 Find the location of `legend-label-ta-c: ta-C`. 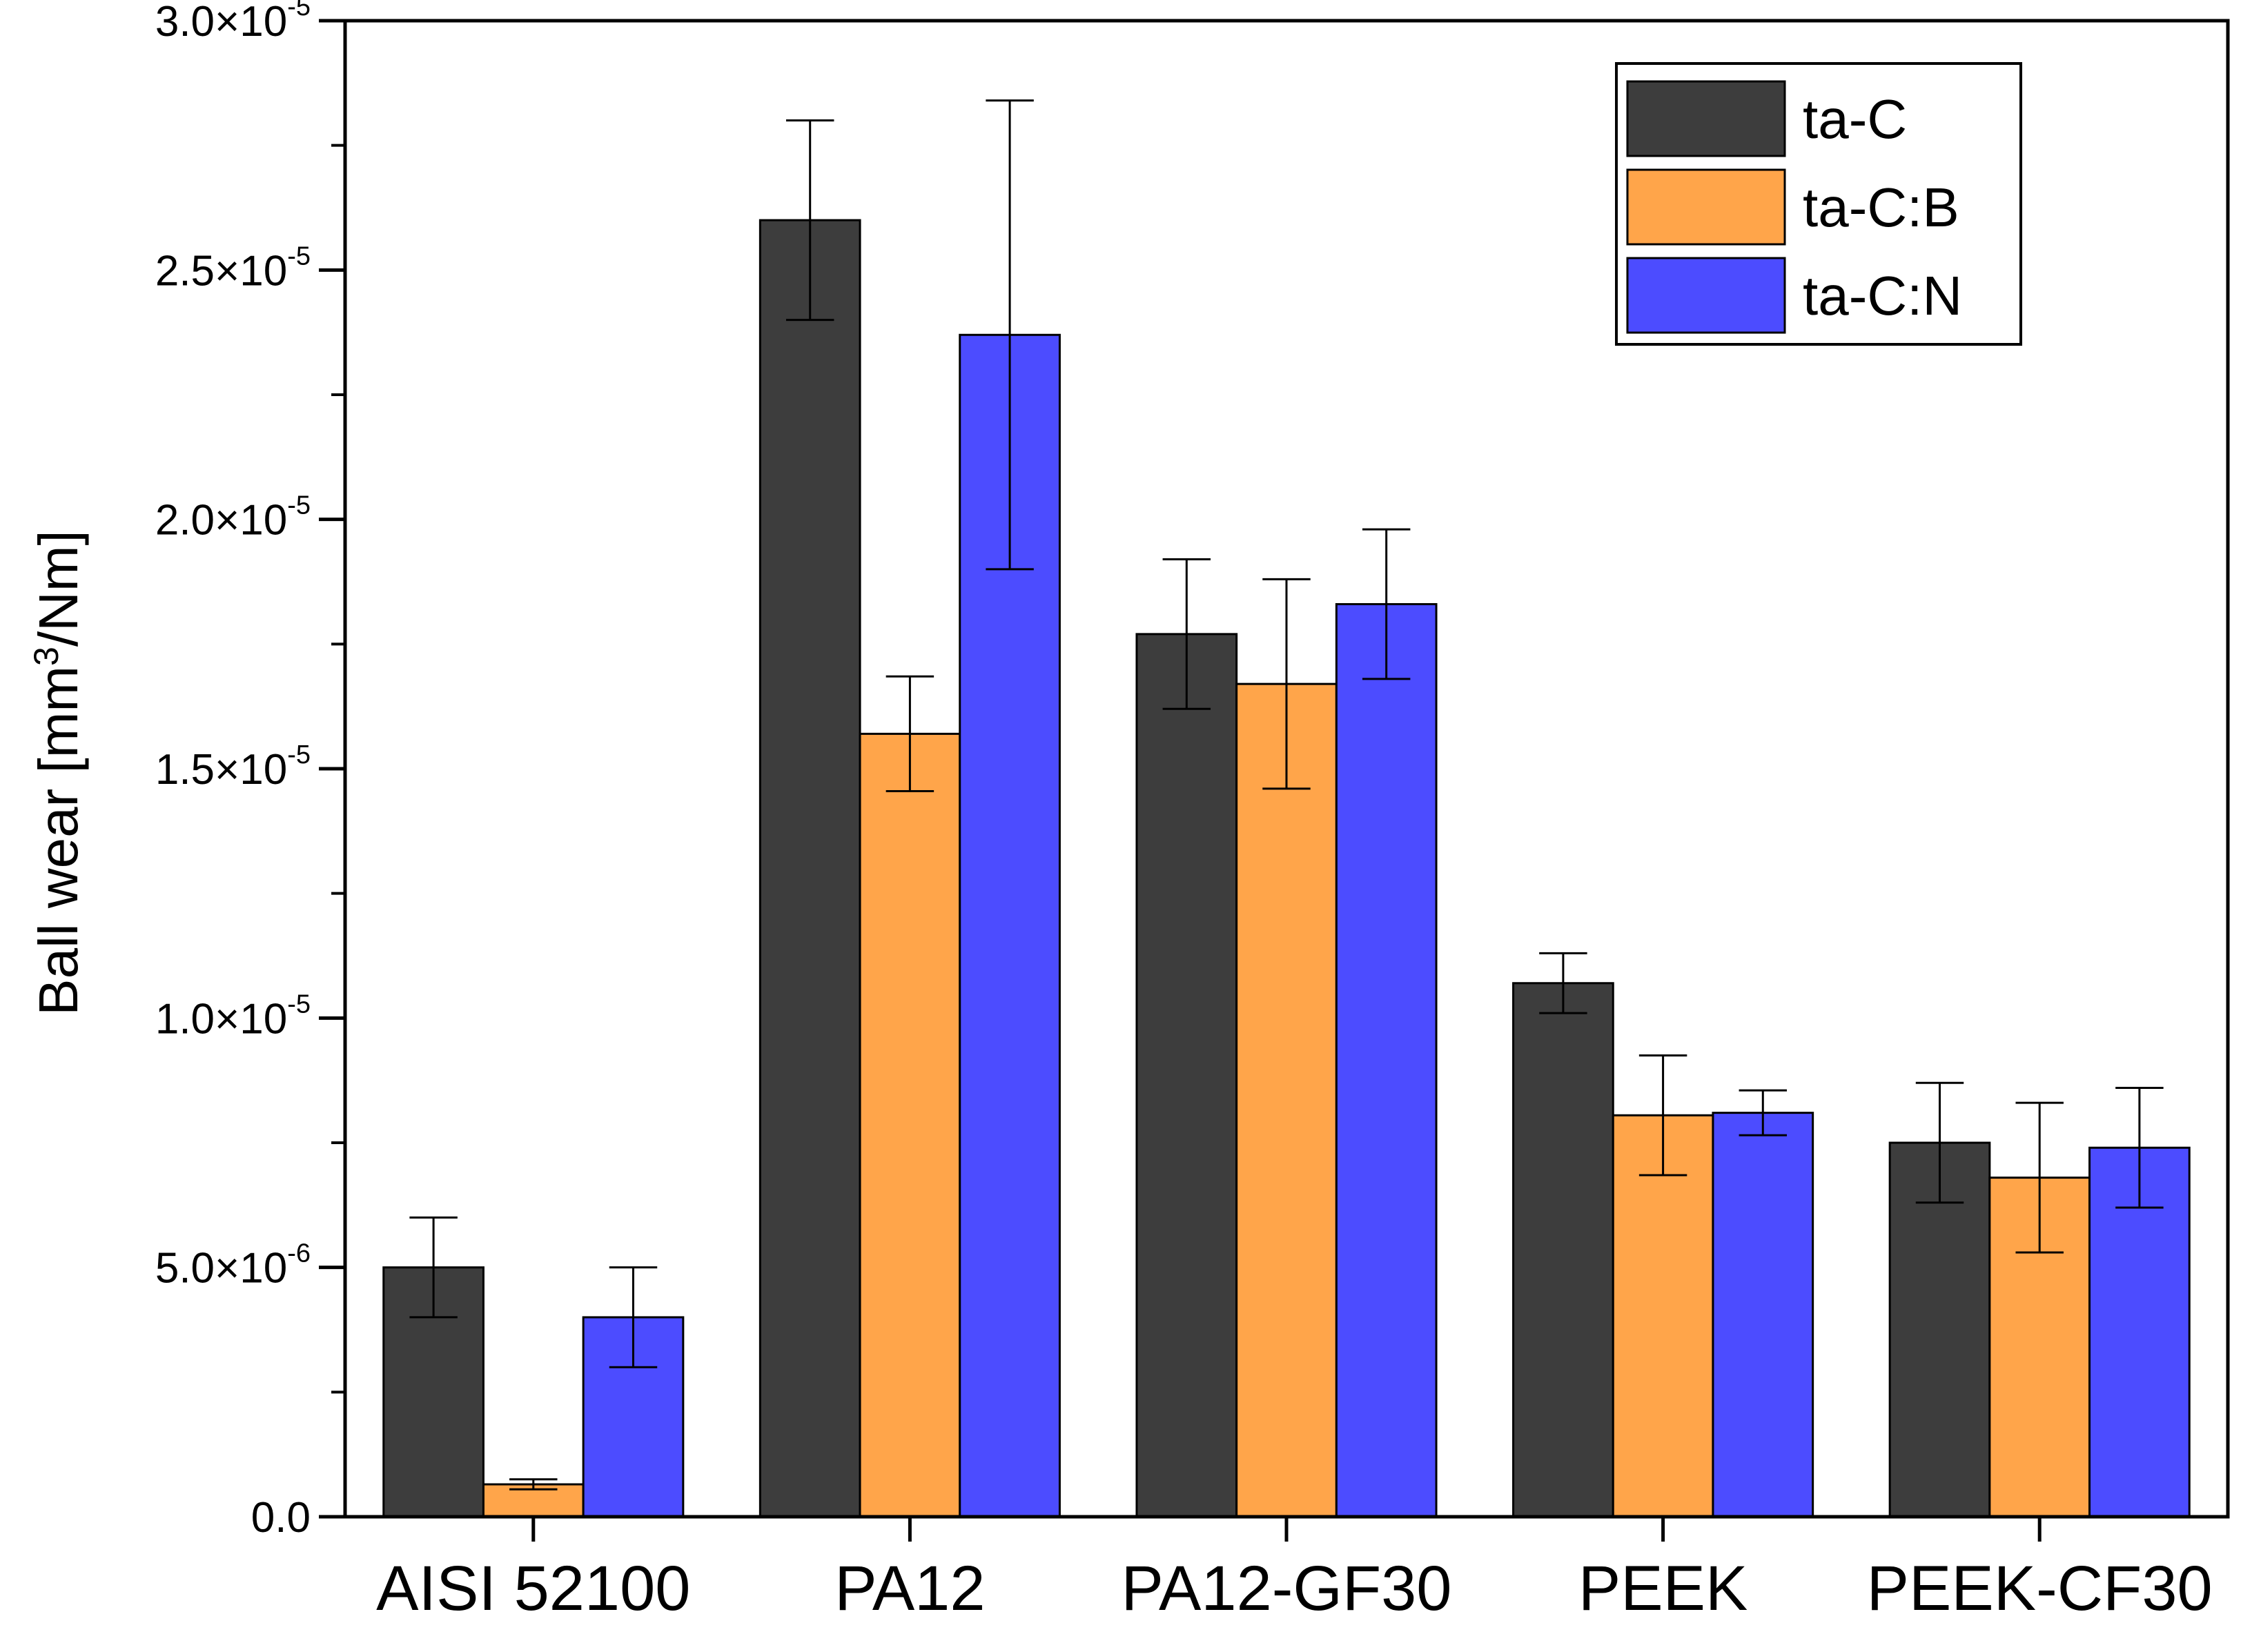

legend-label-ta-c: ta-C is located at coordinates (1855, 119).